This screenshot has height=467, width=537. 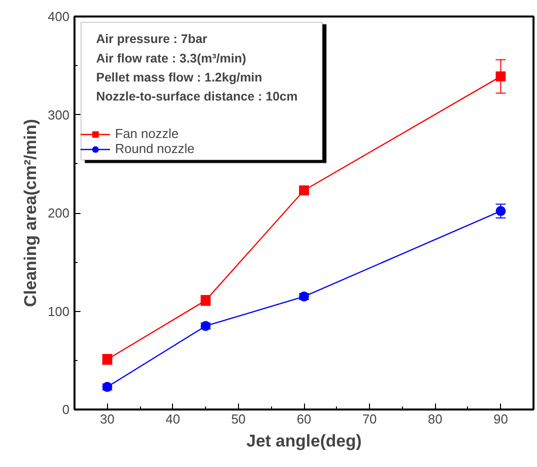 I want to click on x-tick-label: 80, so click(x=435, y=419).